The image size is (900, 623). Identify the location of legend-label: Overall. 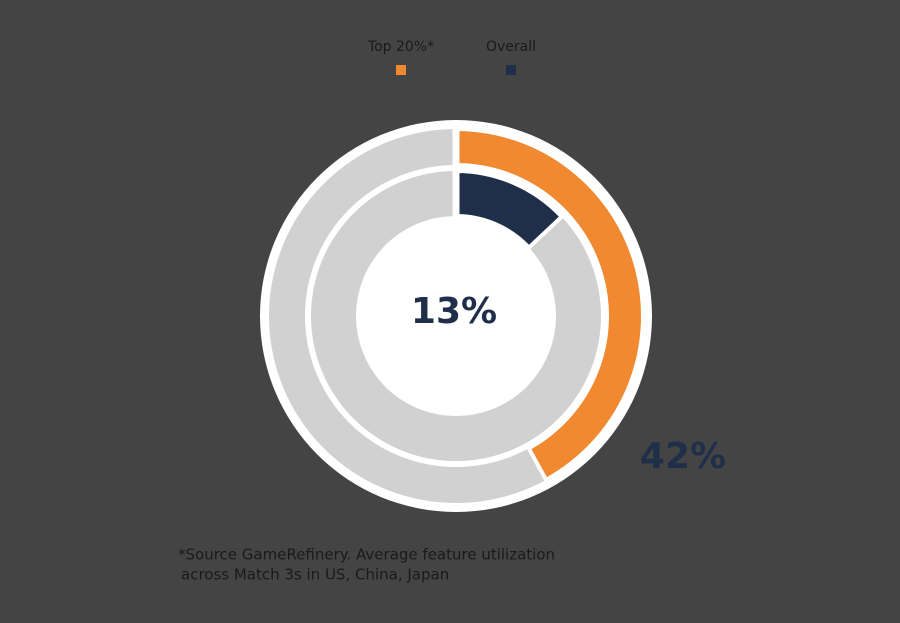
(511, 47).